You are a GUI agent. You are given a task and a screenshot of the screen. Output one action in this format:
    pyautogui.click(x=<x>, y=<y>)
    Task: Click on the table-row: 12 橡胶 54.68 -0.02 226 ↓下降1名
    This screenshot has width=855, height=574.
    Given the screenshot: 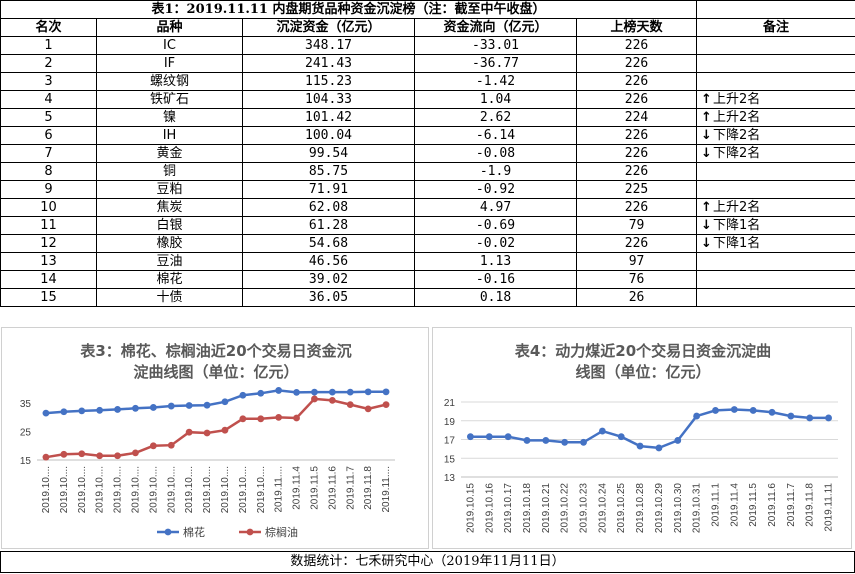 What is the action you would take?
    pyautogui.click(x=427, y=243)
    